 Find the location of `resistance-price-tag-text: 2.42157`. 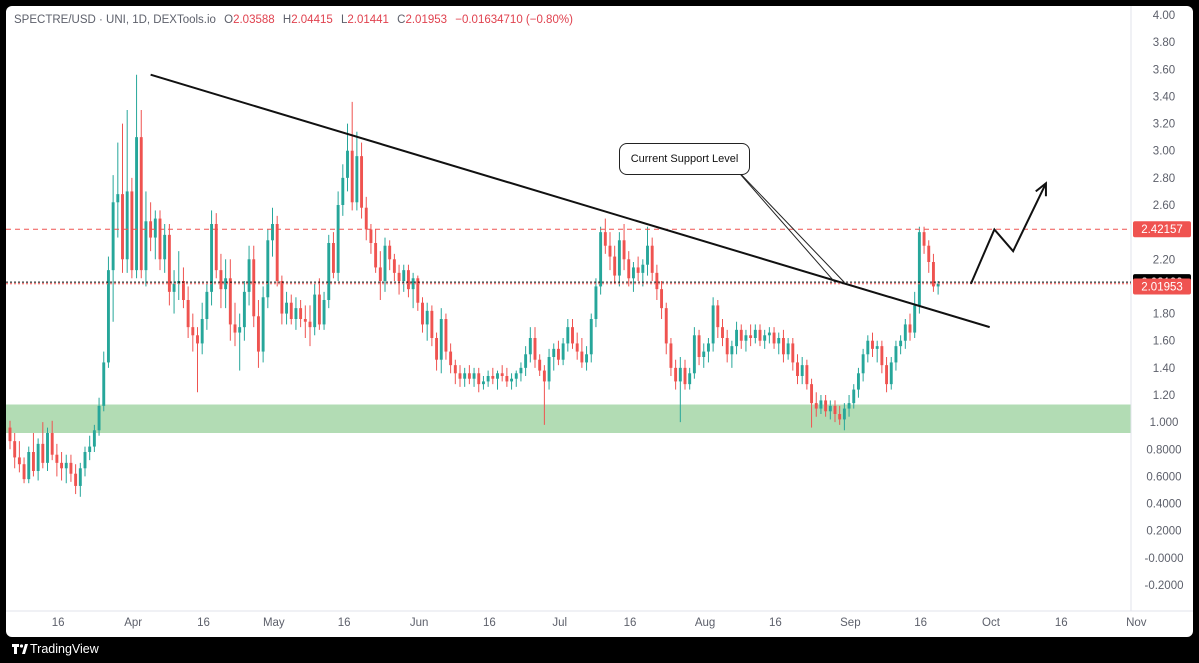

resistance-price-tag-text: 2.42157 is located at coordinates (1162, 230).